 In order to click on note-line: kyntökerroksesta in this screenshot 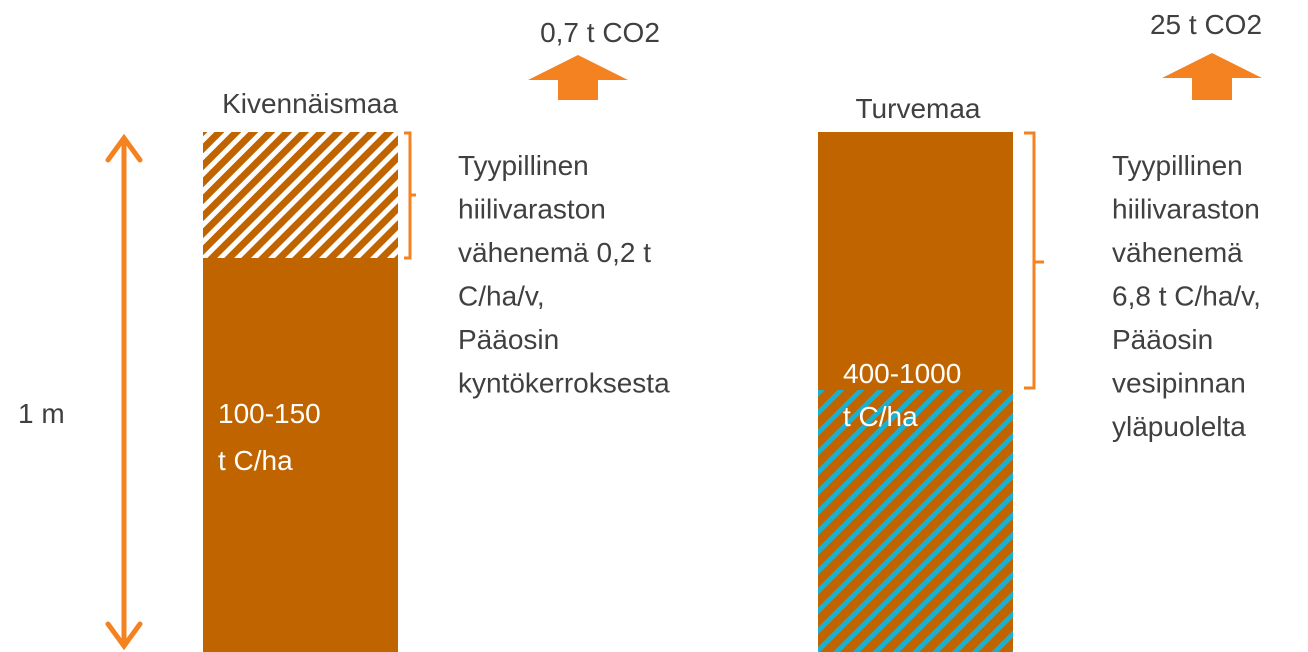, I will do `click(564, 383)`.